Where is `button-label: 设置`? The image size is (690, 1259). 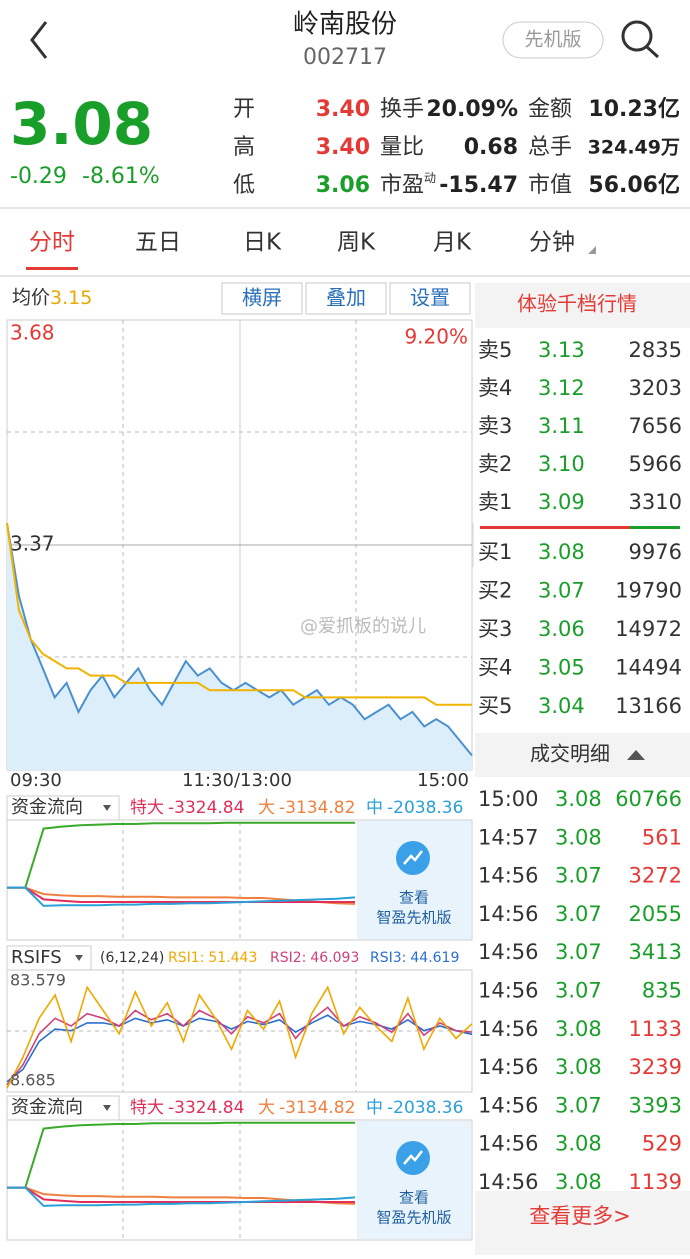
button-label: 设置 is located at coordinates (430, 298).